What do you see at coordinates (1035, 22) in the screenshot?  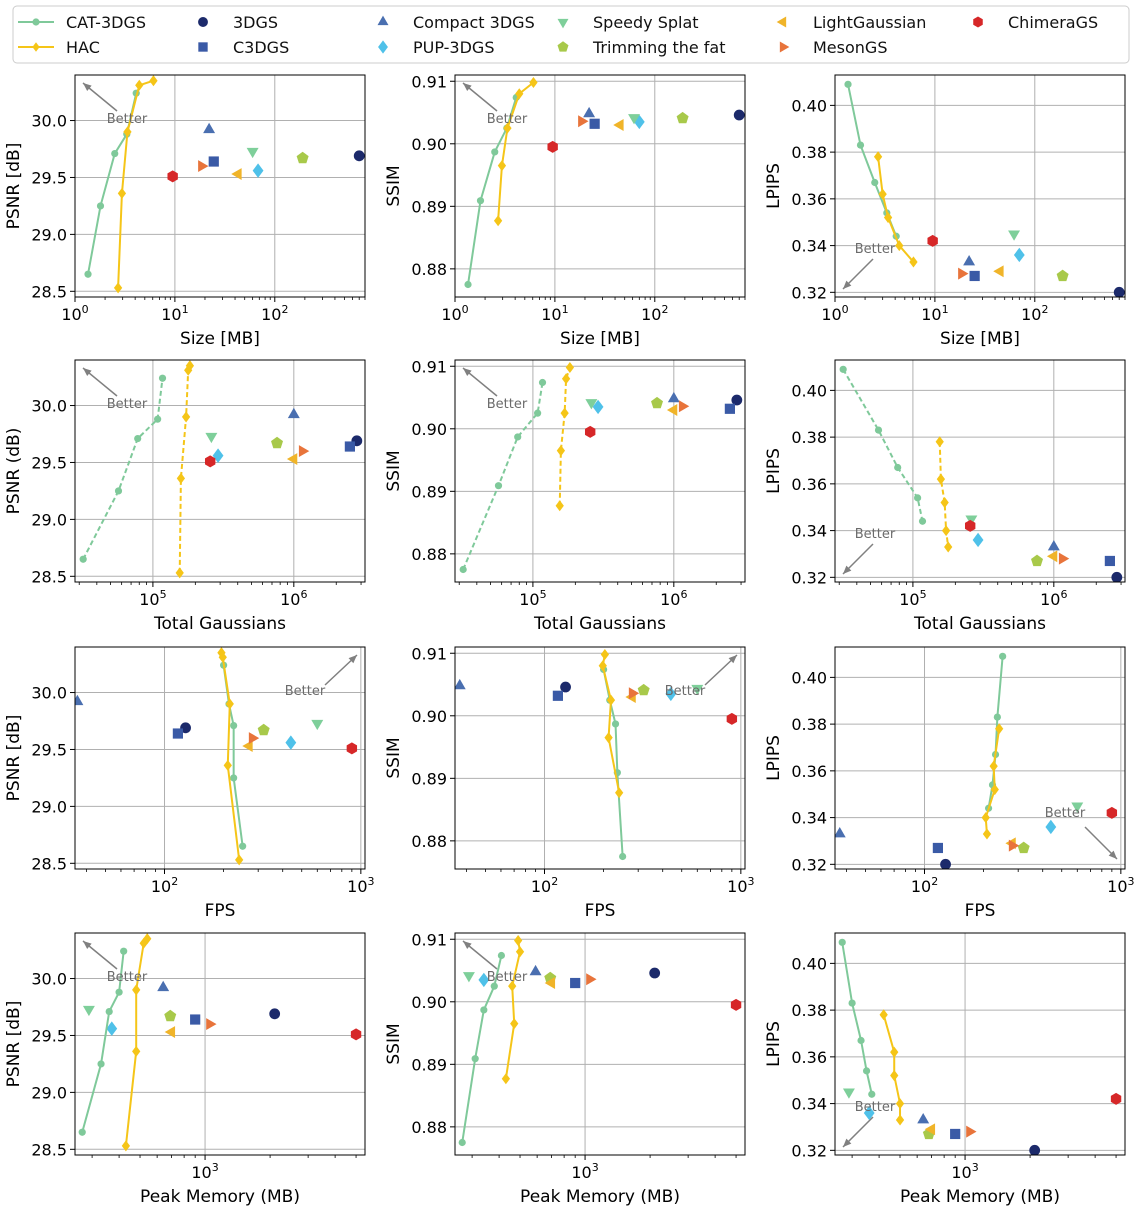 I see `legend-item-chimerags: ChimeraGS` at bounding box center [1035, 22].